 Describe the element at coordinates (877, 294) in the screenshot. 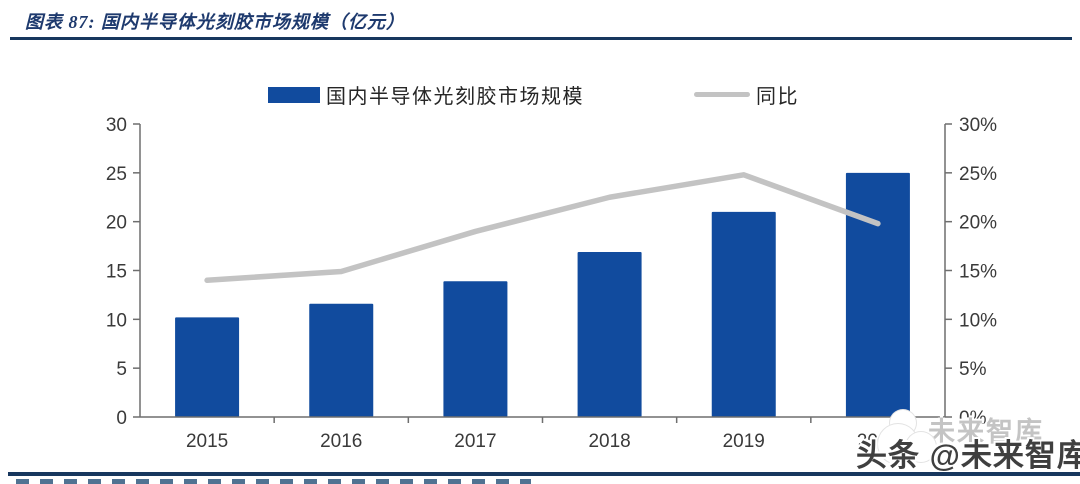

I see `bar-2020` at that location.